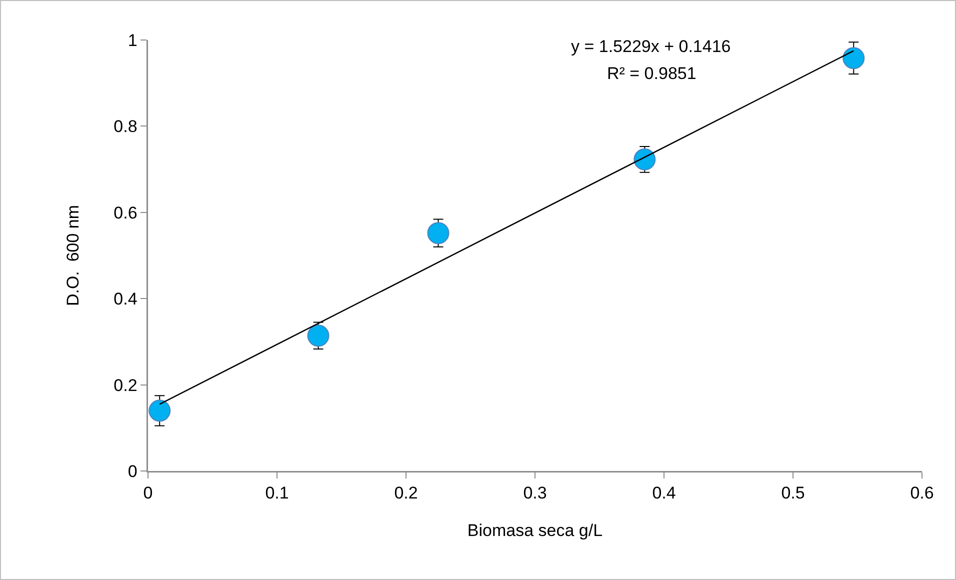  I want to click on x-tick-label: 0.5, so click(793, 493).